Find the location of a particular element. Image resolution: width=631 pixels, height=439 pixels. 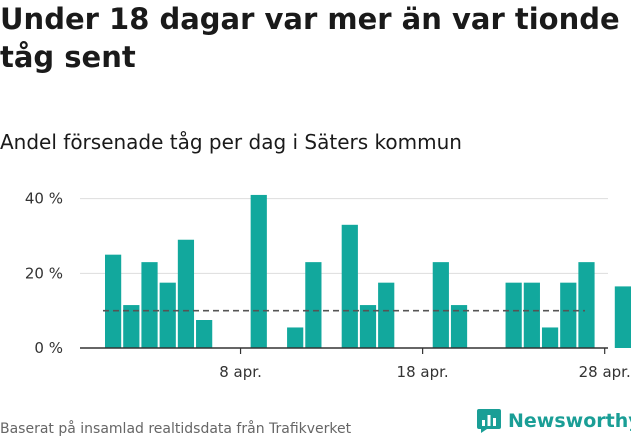

y-tick-label: 20 % is located at coordinates (44, 273).